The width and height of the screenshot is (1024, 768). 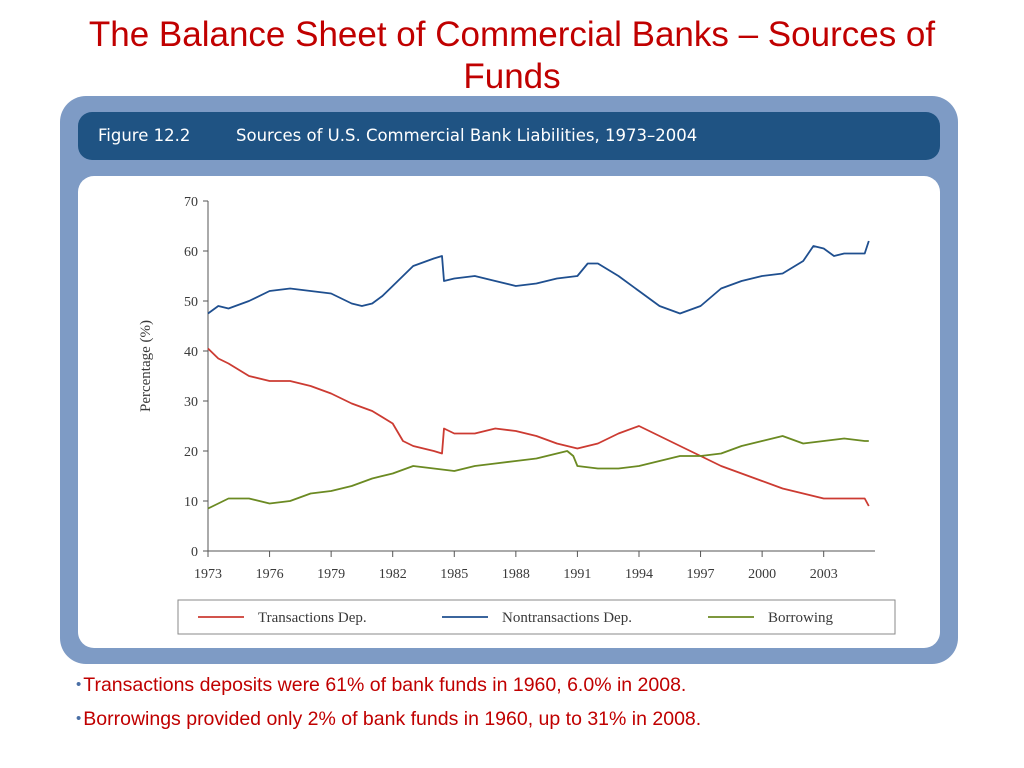 What do you see at coordinates (191, 452) in the screenshot?
I see `y-tick-label: 20` at bounding box center [191, 452].